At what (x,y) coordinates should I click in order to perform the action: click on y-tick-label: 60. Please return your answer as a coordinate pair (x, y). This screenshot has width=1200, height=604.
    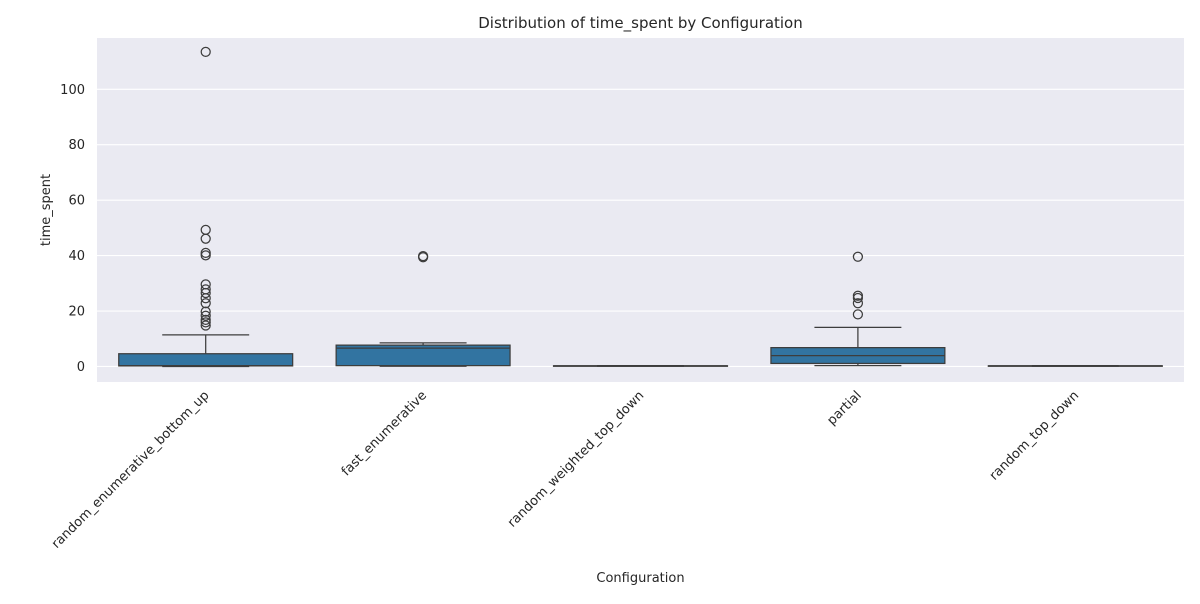
    Looking at the image, I should click on (76, 201).